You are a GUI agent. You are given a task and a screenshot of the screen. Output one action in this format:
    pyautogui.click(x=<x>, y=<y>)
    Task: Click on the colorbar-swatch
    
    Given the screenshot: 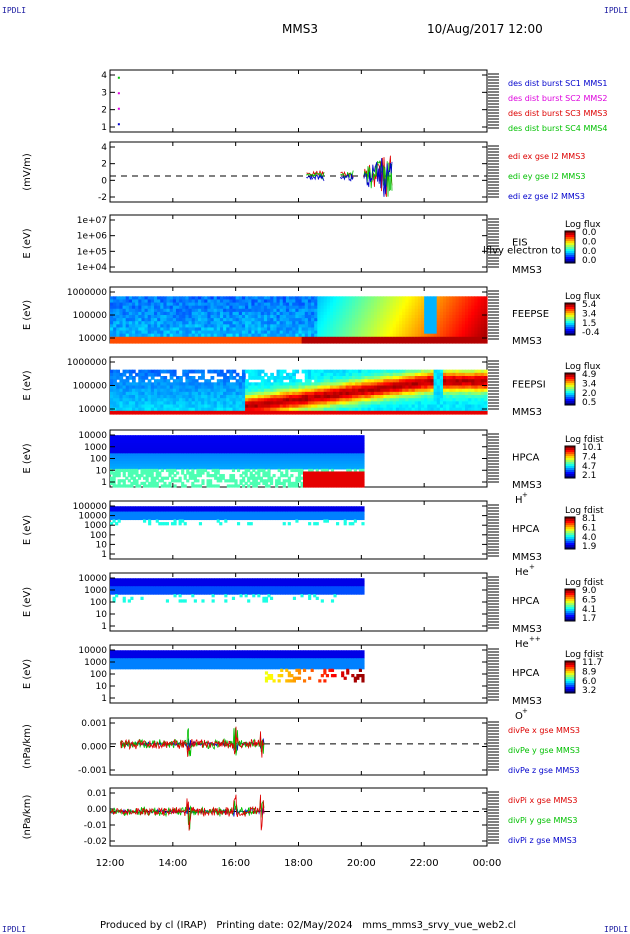 What is the action you would take?
    pyautogui.click(x=570, y=246)
    